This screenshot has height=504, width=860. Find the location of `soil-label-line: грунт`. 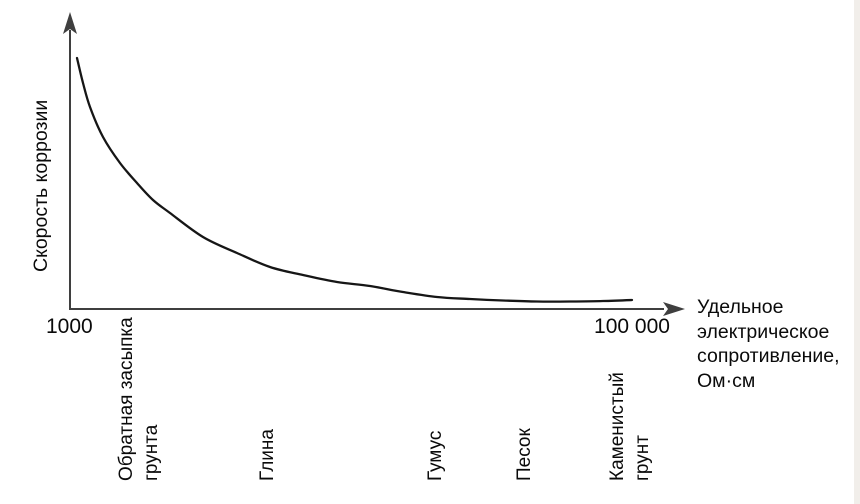

soil-label-line: грунт is located at coordinates (642, 458).